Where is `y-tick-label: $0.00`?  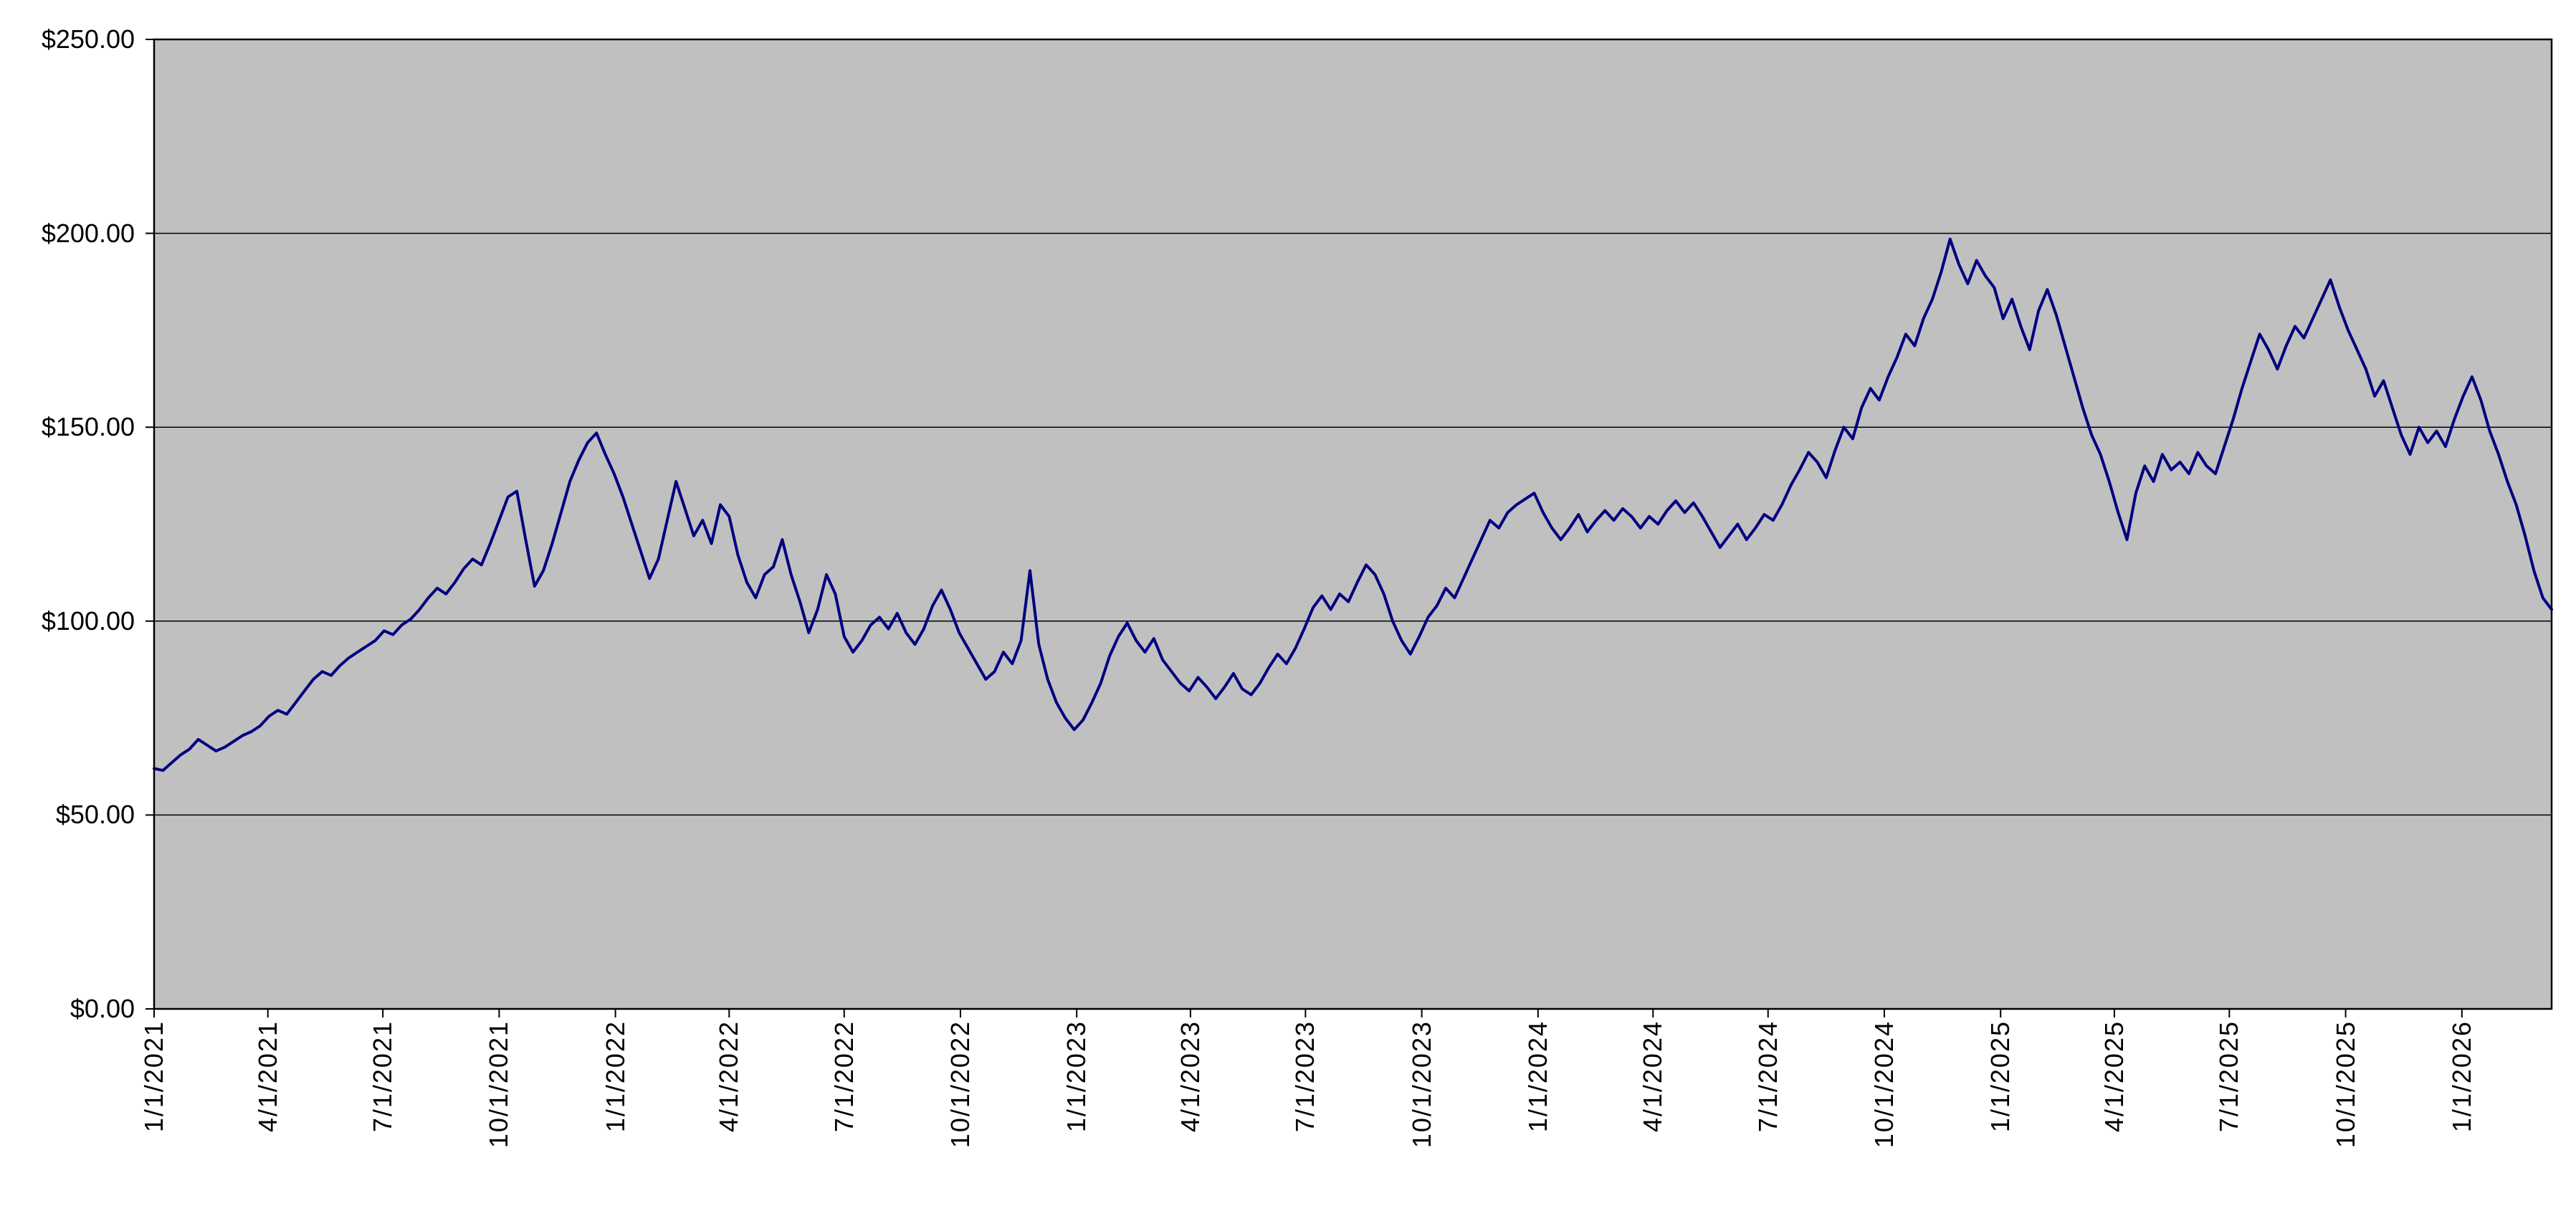
y-tick-label: $0.00 is located at coordinates (102, 1008).